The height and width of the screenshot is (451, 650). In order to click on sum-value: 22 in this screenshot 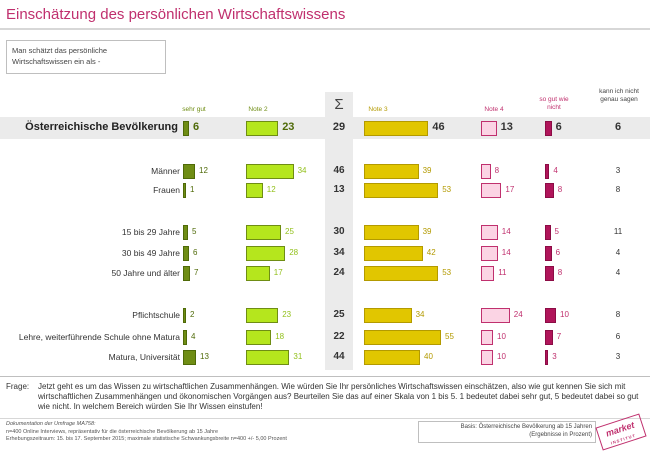, I will do `click(339, 336)`.